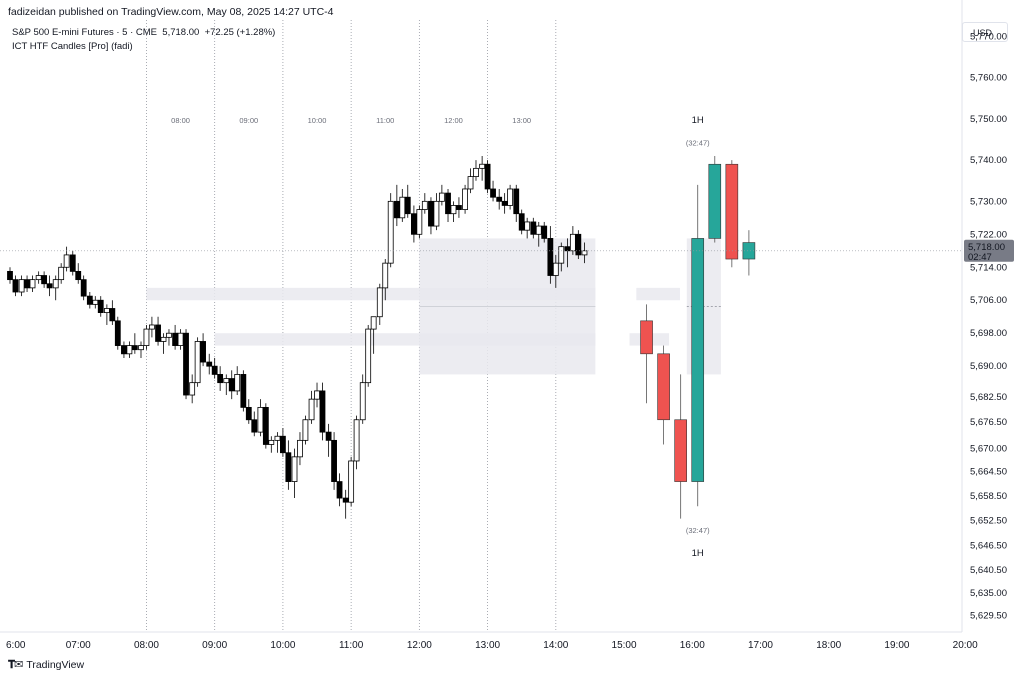 Image resolution: width=1024 pixels, height=680 pixels. What do you see at coordinates (85, 32) in the screenshot?
I see `symbol-name: S&P 500 E-mini Futures · 5 · CME` at bounding box center [85, 32].